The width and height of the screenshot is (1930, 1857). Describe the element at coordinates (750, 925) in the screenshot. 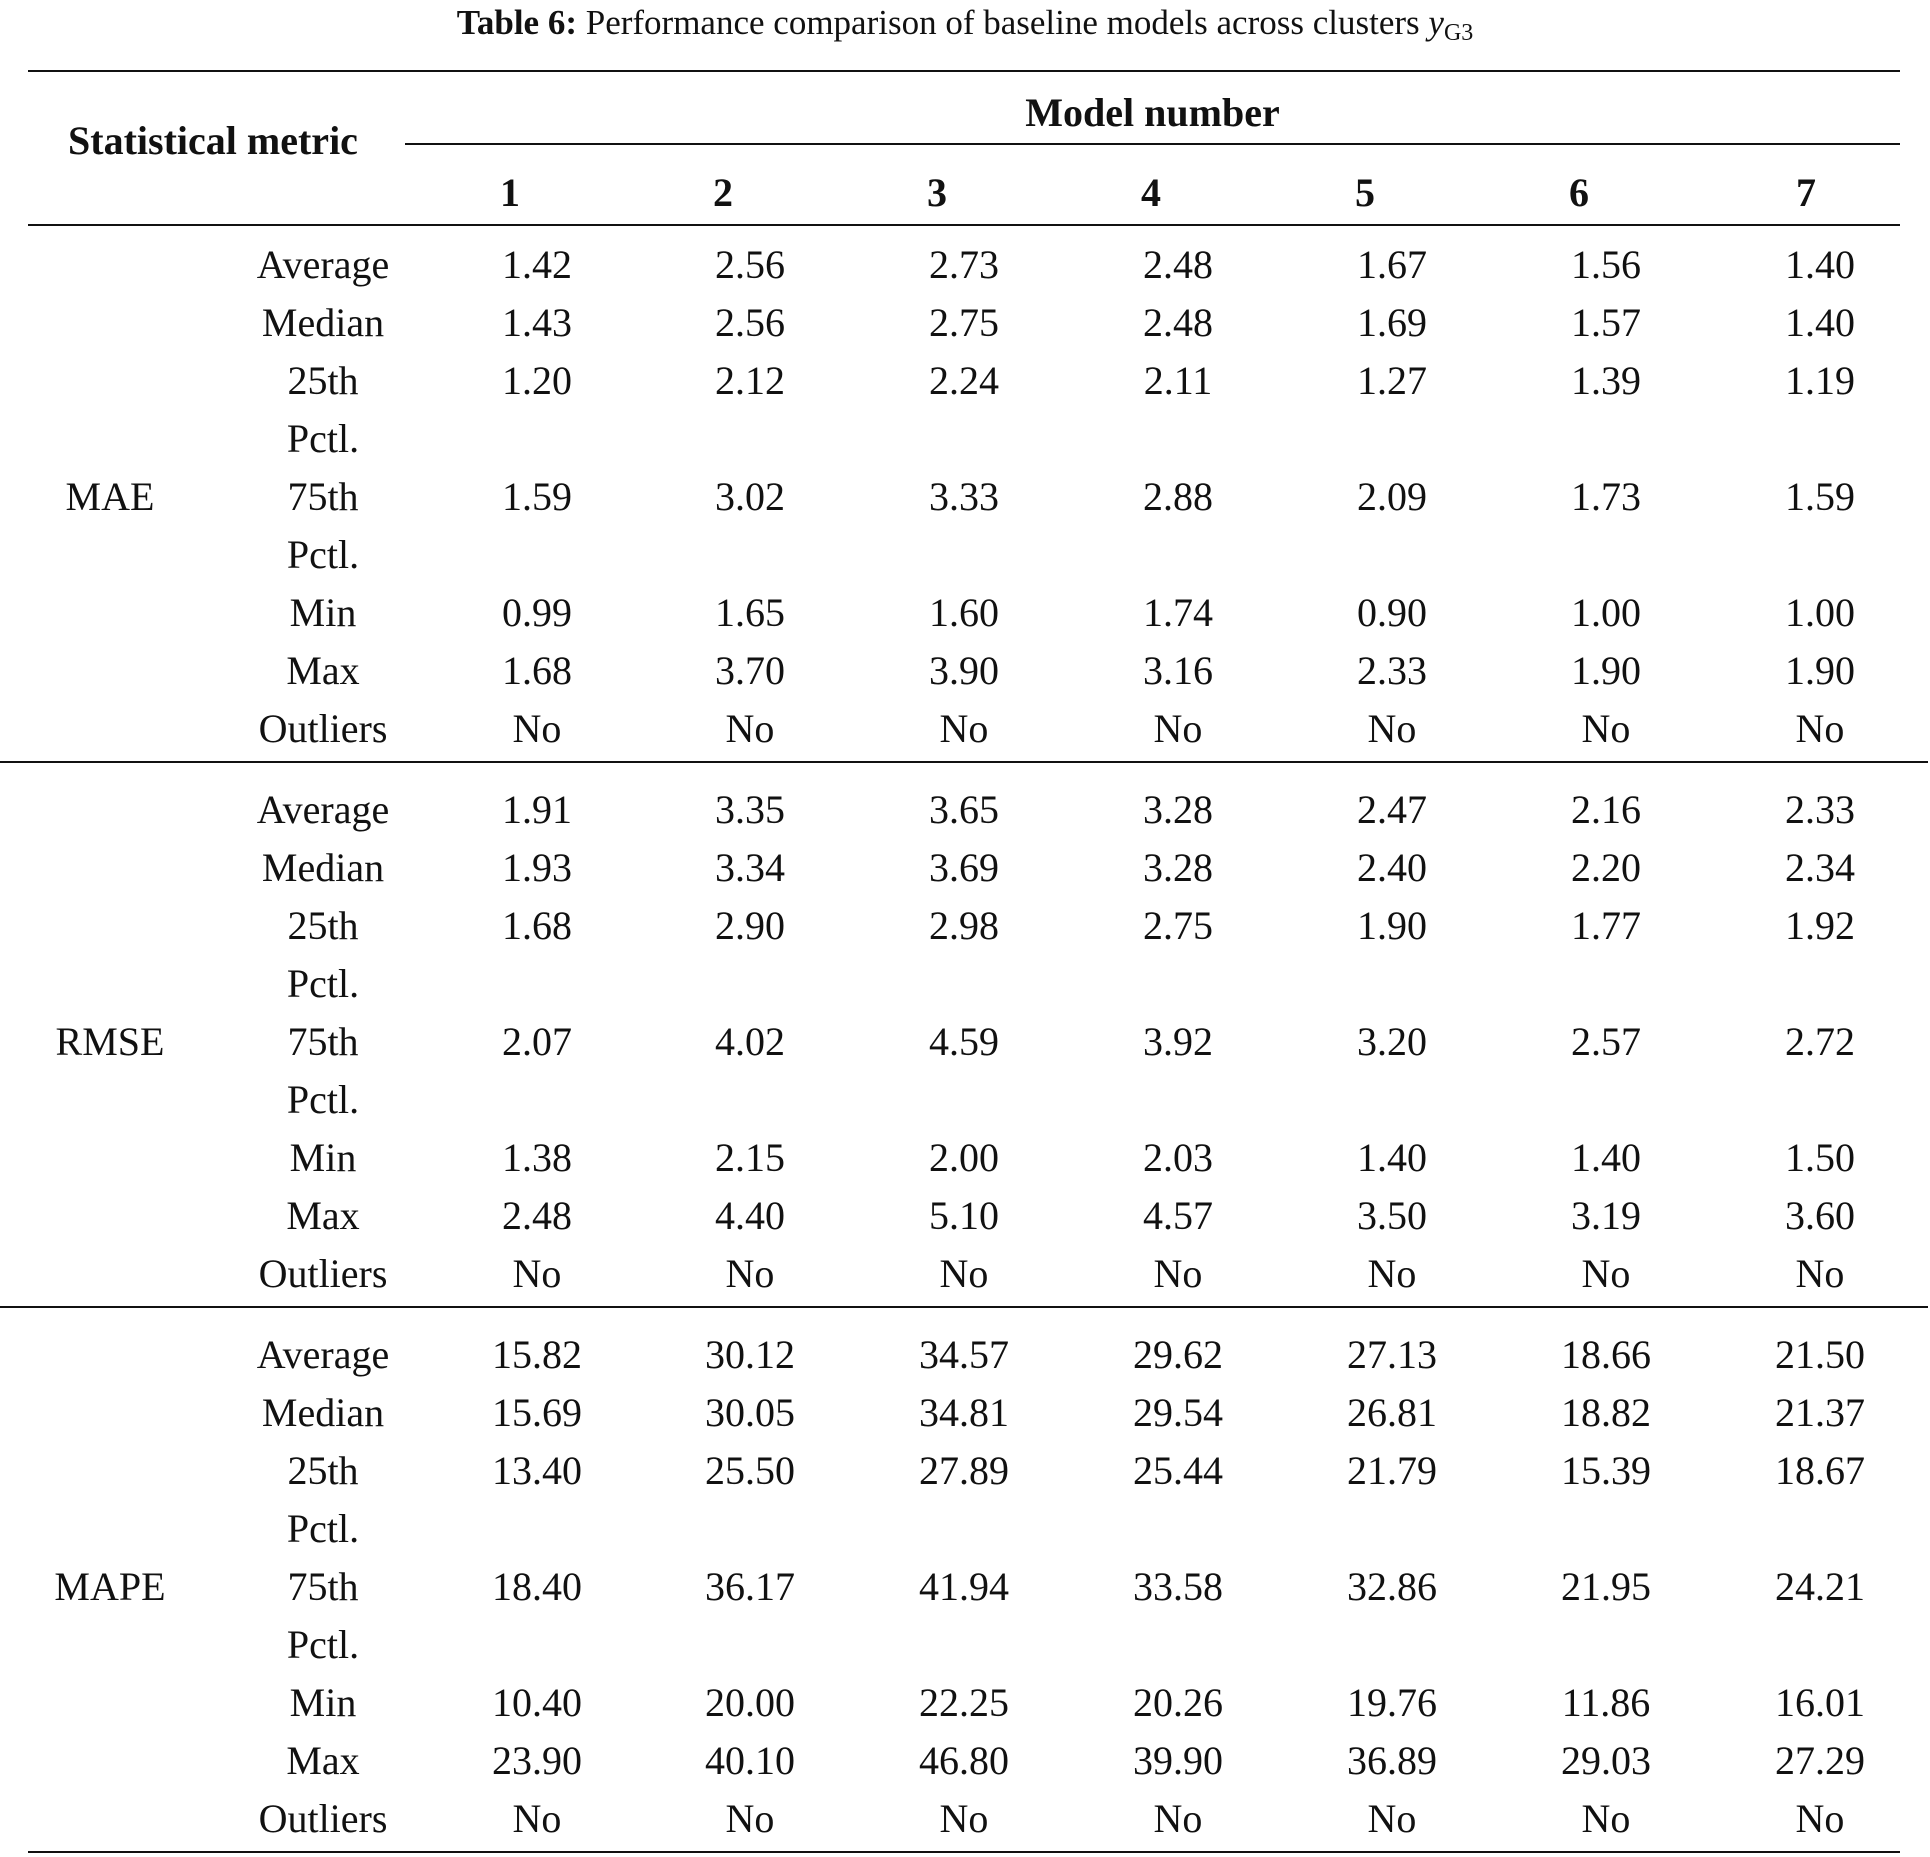

I see `table-cell: 2.90` at that location.